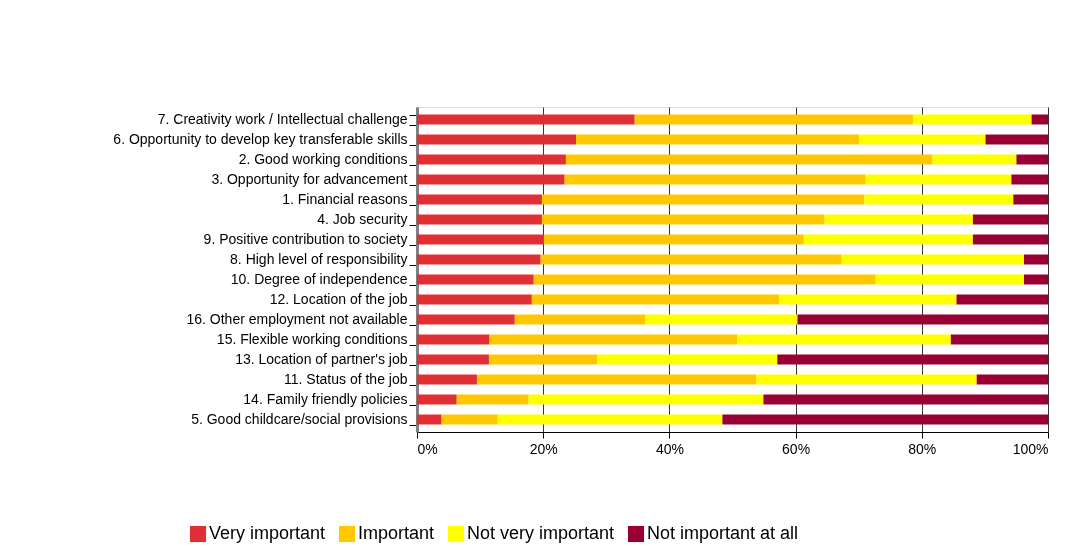 Image resolution: width=1082 pixels, height=552 pixels. Describe the element at coordinates (427, 448) in the screenshot. I see `x-tick-label: 0%` at that location.